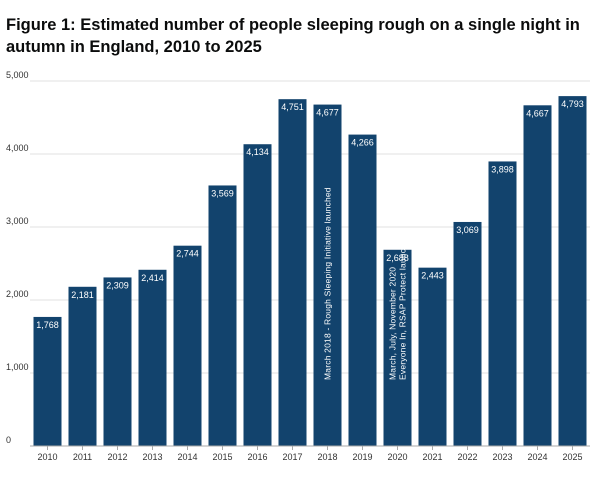  What do you see at coordinates (17, 367) in the screenshot?
I see `y-tick-label: 1,000` at bounding box center [17, 367].